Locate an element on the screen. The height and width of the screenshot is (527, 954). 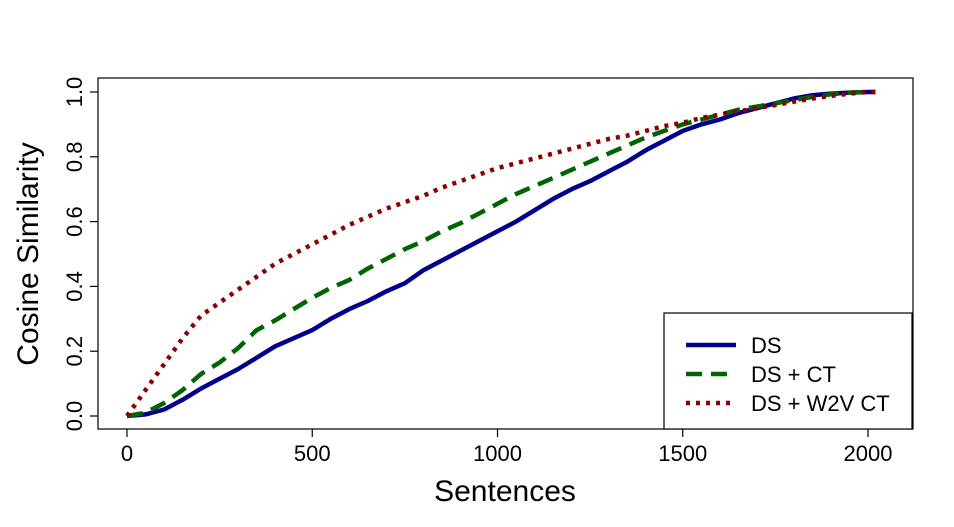
legend-label-3: DS + W2V CT is located at coordinates (820, 403).